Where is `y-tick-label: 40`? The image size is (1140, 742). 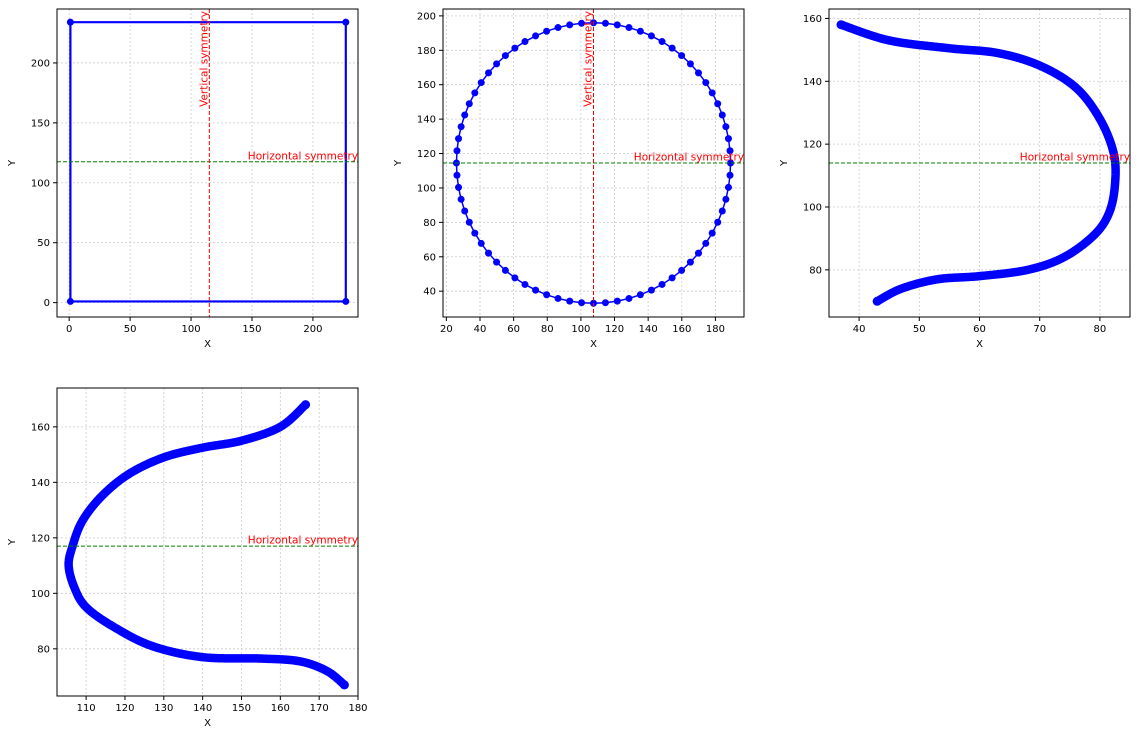 y-tick-label: 40 is located at coordinates (429, 292).